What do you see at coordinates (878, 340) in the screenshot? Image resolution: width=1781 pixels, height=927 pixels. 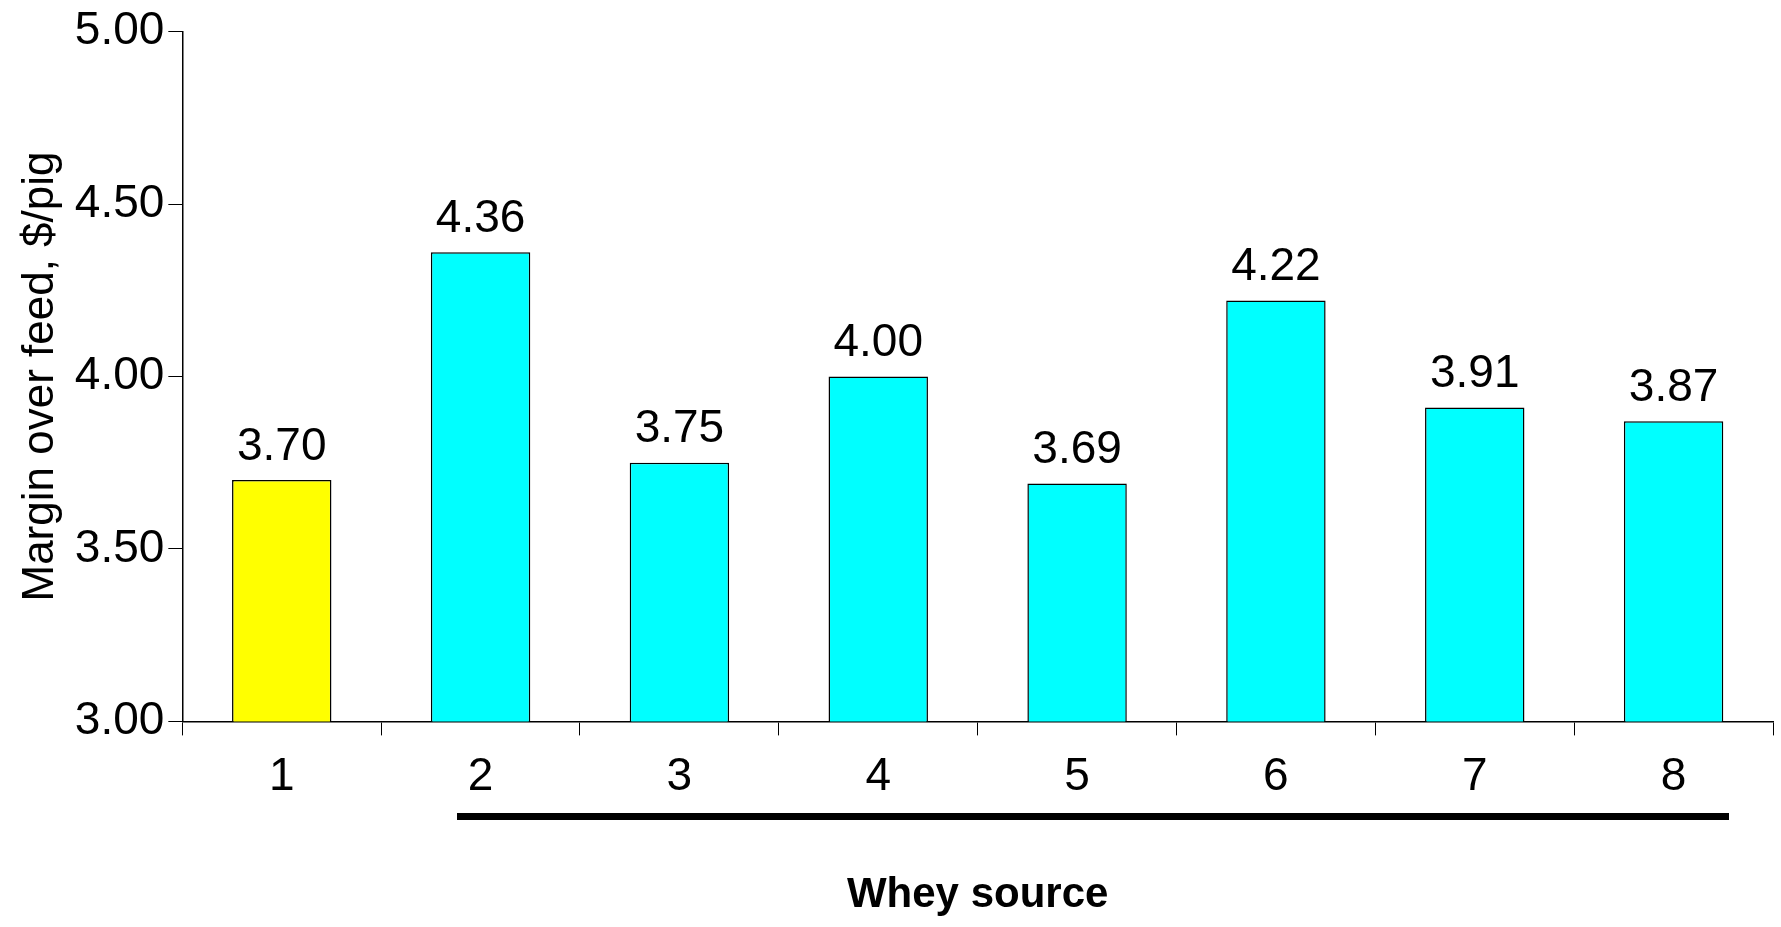 I see `data-label: 4.00` at bounding box center [878, 340].